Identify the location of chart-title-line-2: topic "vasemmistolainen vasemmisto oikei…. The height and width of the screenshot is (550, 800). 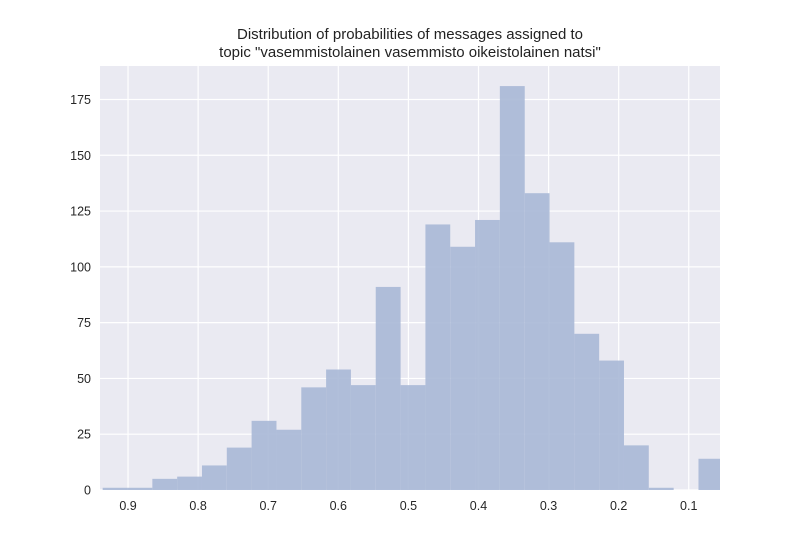
(410, 52).